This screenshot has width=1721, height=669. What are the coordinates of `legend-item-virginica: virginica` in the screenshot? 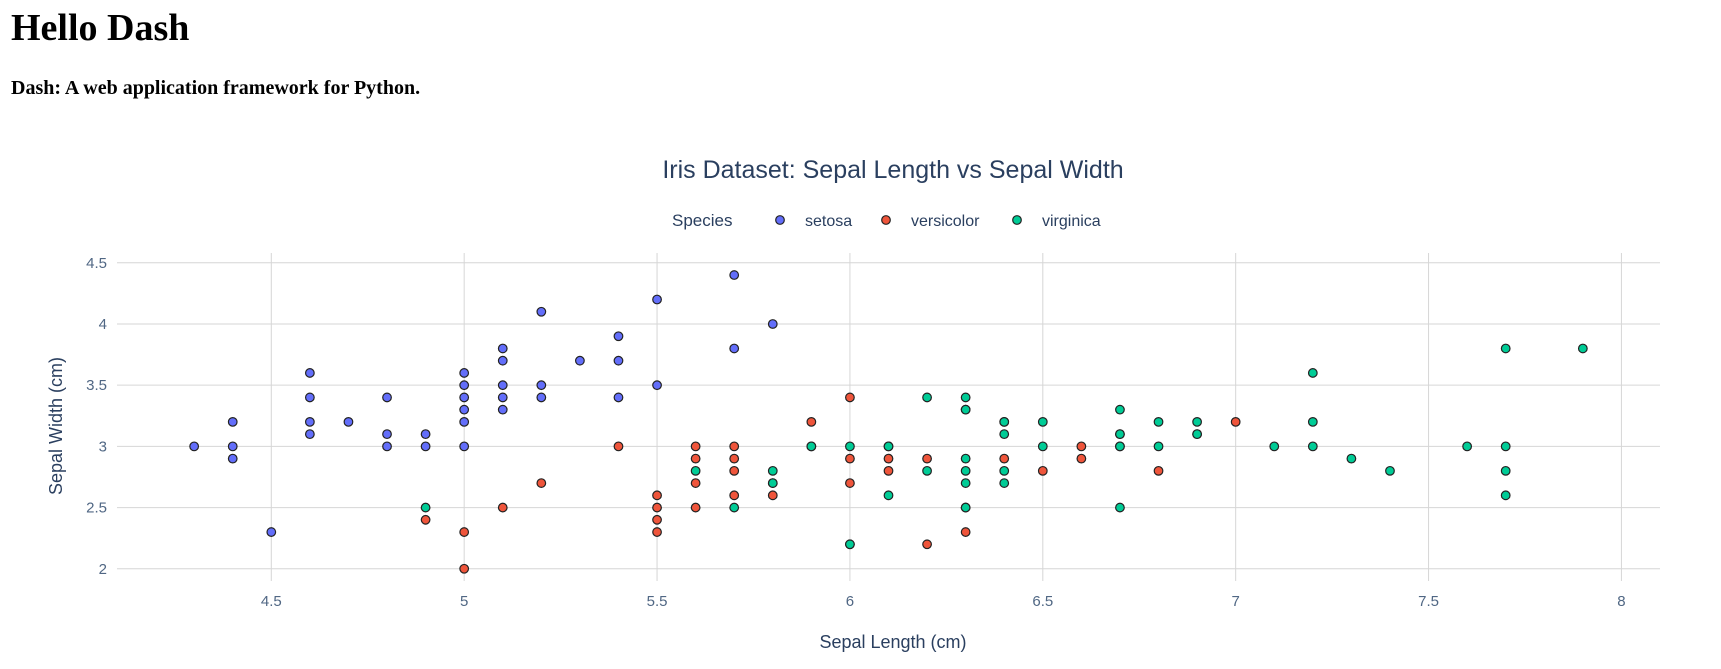 It's located at (1056, 221).